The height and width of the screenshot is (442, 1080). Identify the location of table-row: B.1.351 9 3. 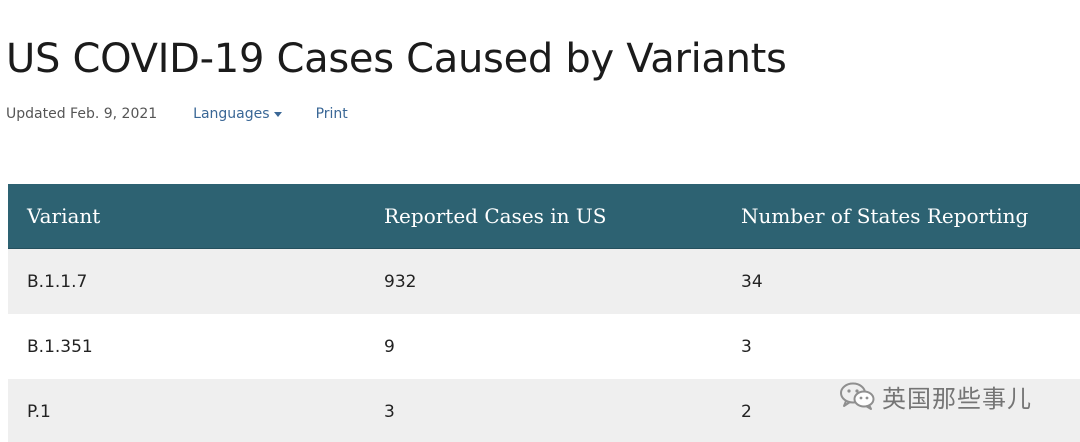
(544, 346).